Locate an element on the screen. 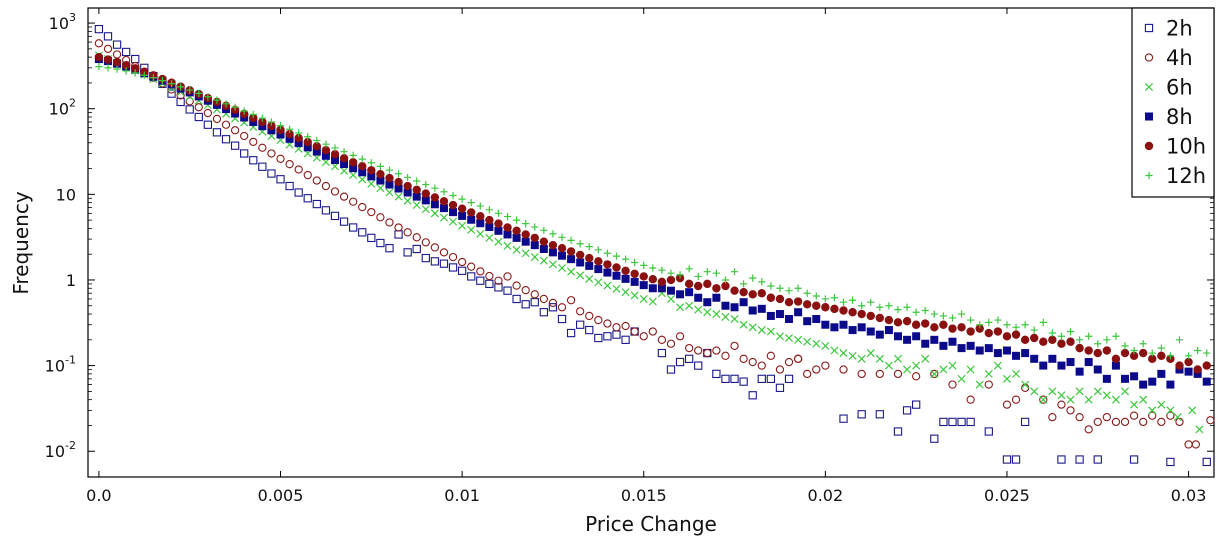  x-tick-label: 0.015 is located at coordinates (644, 495).